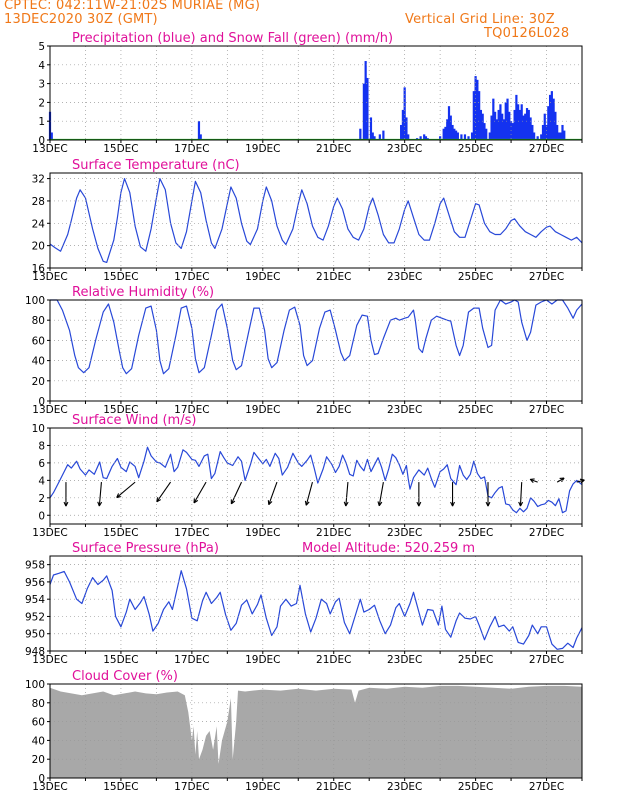 The image size is (618, 800). I want to click on cloud-cover-x-tick-label: 25DEC, so click(475, 787).